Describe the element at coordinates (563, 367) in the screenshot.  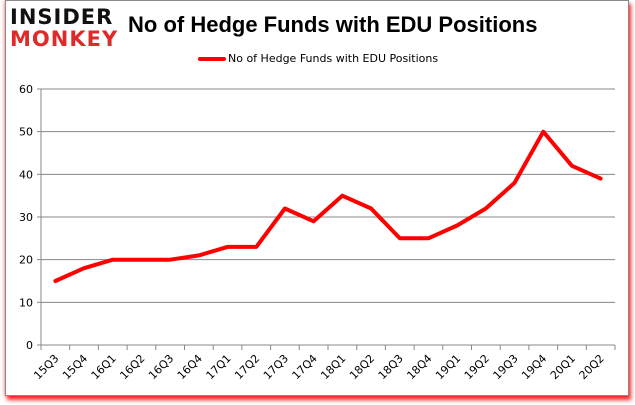
I see `x-tick-label: 20Q1` at that location.